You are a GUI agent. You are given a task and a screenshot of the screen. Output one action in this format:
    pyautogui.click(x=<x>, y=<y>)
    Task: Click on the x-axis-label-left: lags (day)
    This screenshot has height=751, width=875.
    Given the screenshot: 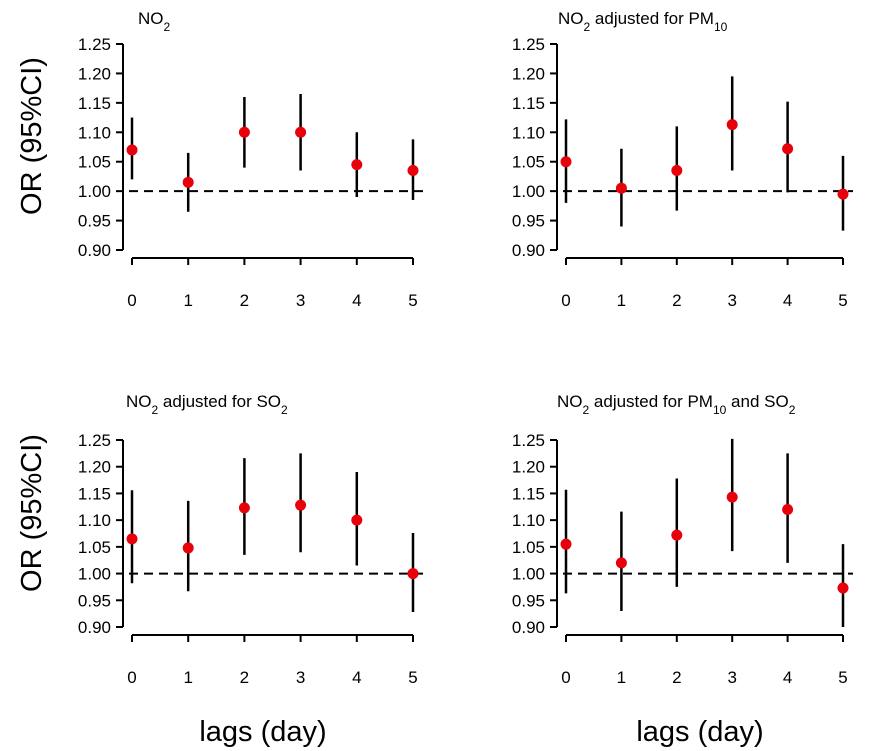 What is the action you would take?
    pyautogui.click(x=262, y=732)
    